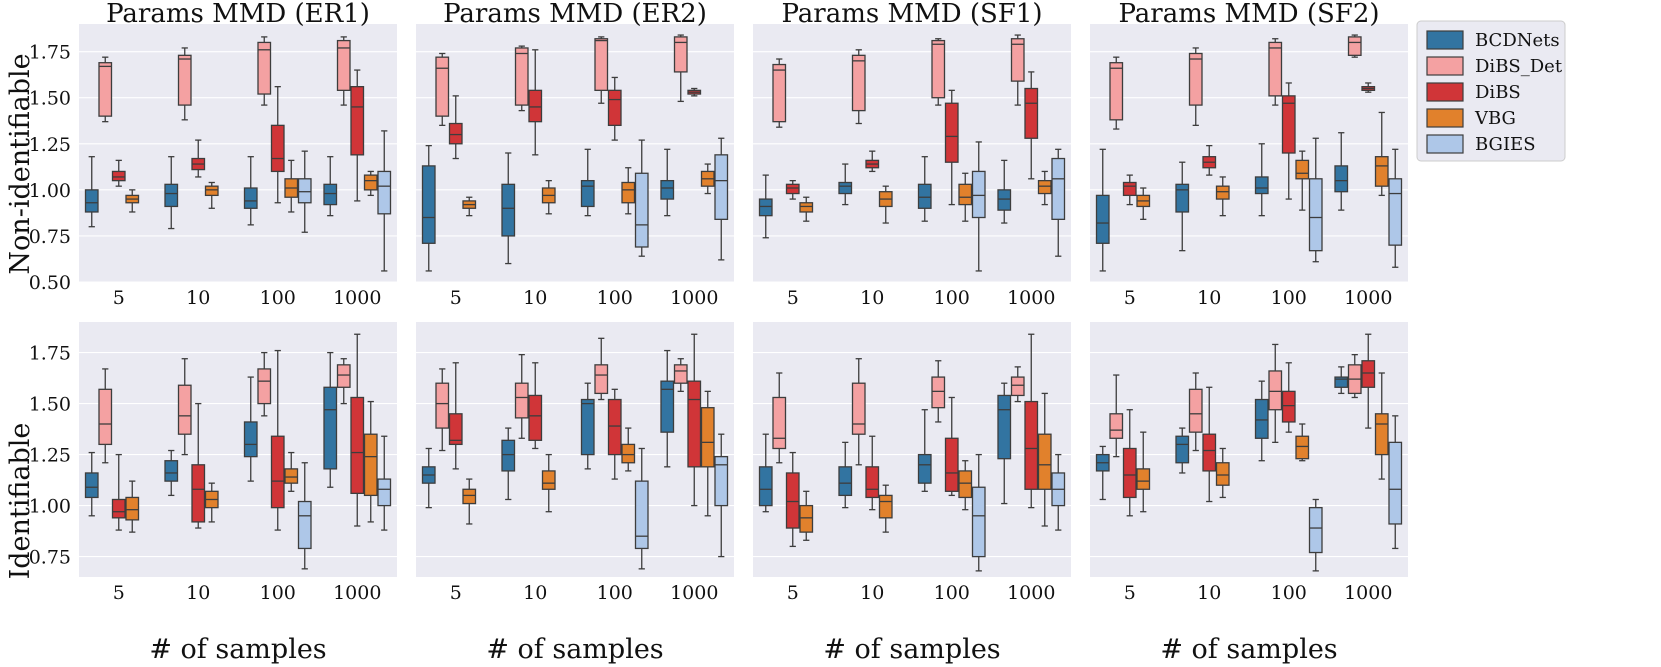  I want to click on legend-label-dibs: DiBS, so click(1498, 92).